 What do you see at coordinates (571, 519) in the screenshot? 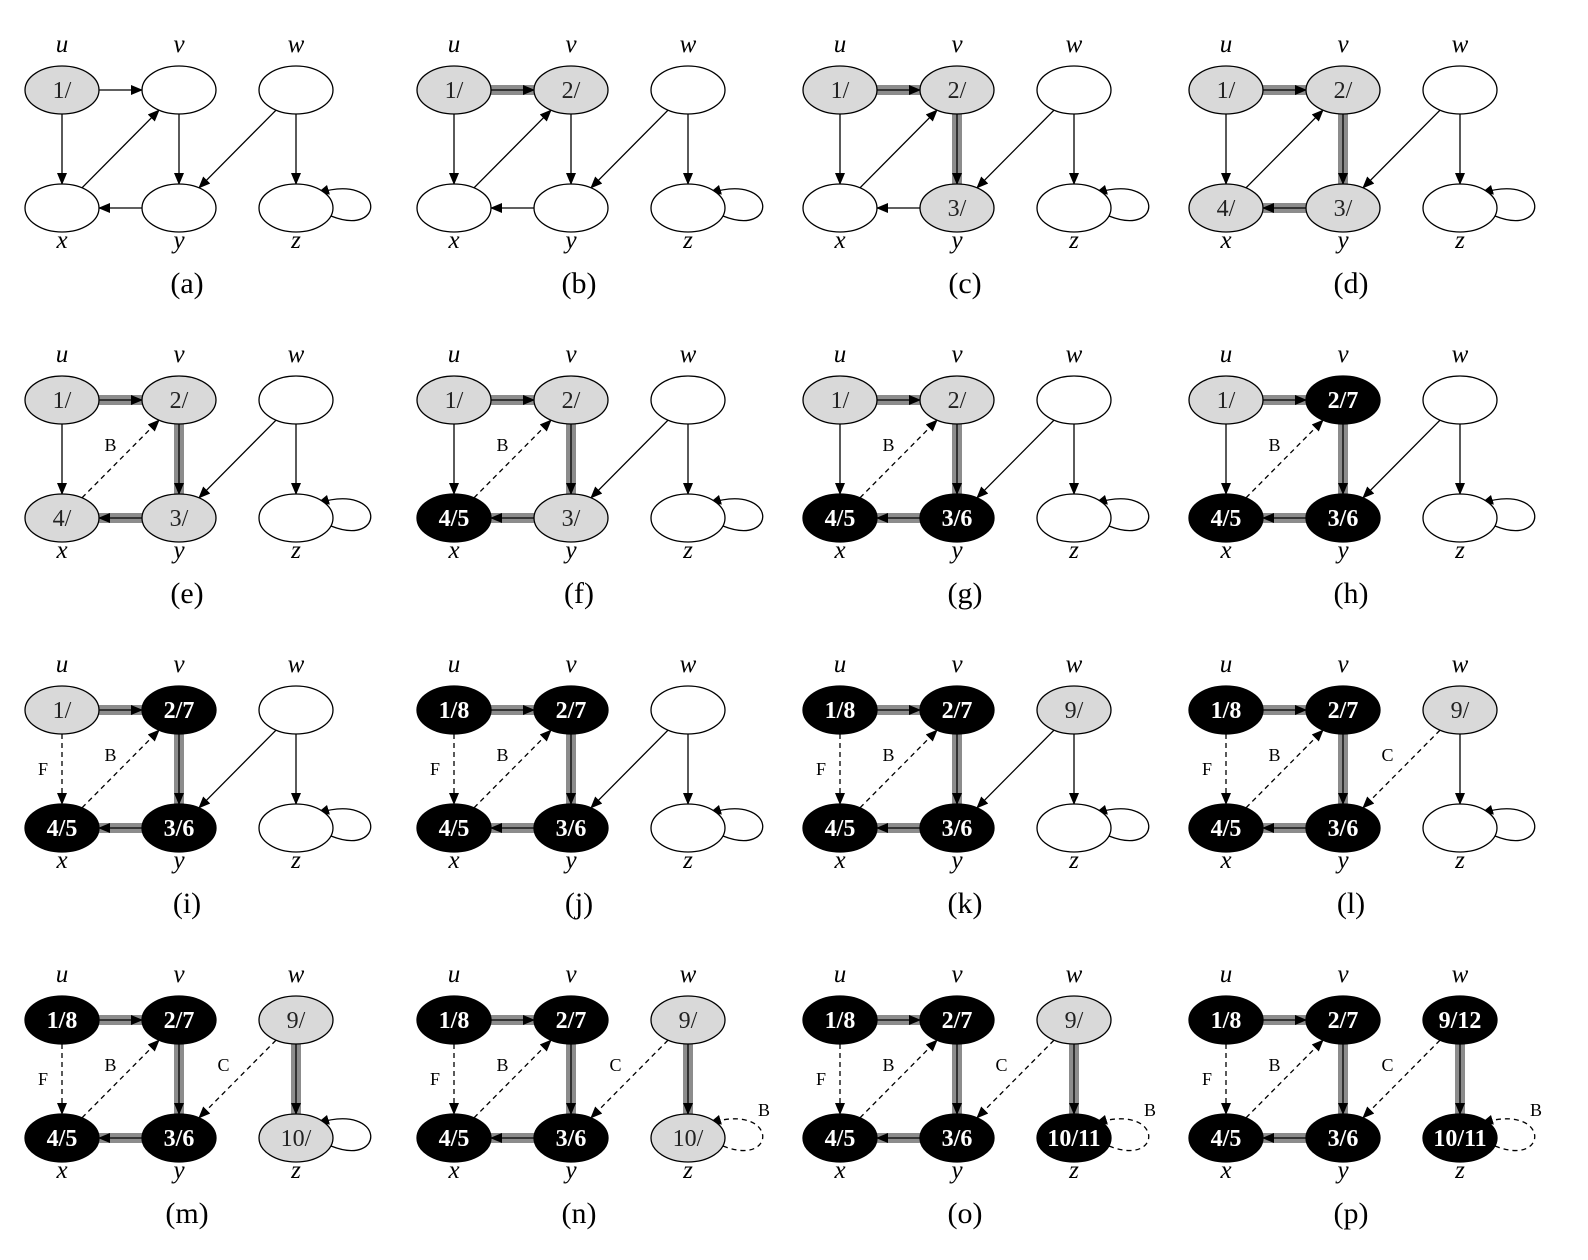
I see `vertex-timestamp: 3/` at bounding box center [571, 519].